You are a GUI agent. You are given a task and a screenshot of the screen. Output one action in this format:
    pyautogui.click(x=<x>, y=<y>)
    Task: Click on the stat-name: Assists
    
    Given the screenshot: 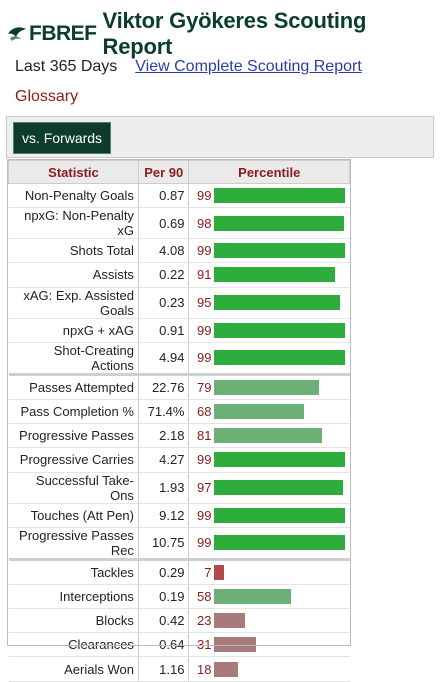 What is the action you would take?
    pyautogui.click(x=74, y=275)
    